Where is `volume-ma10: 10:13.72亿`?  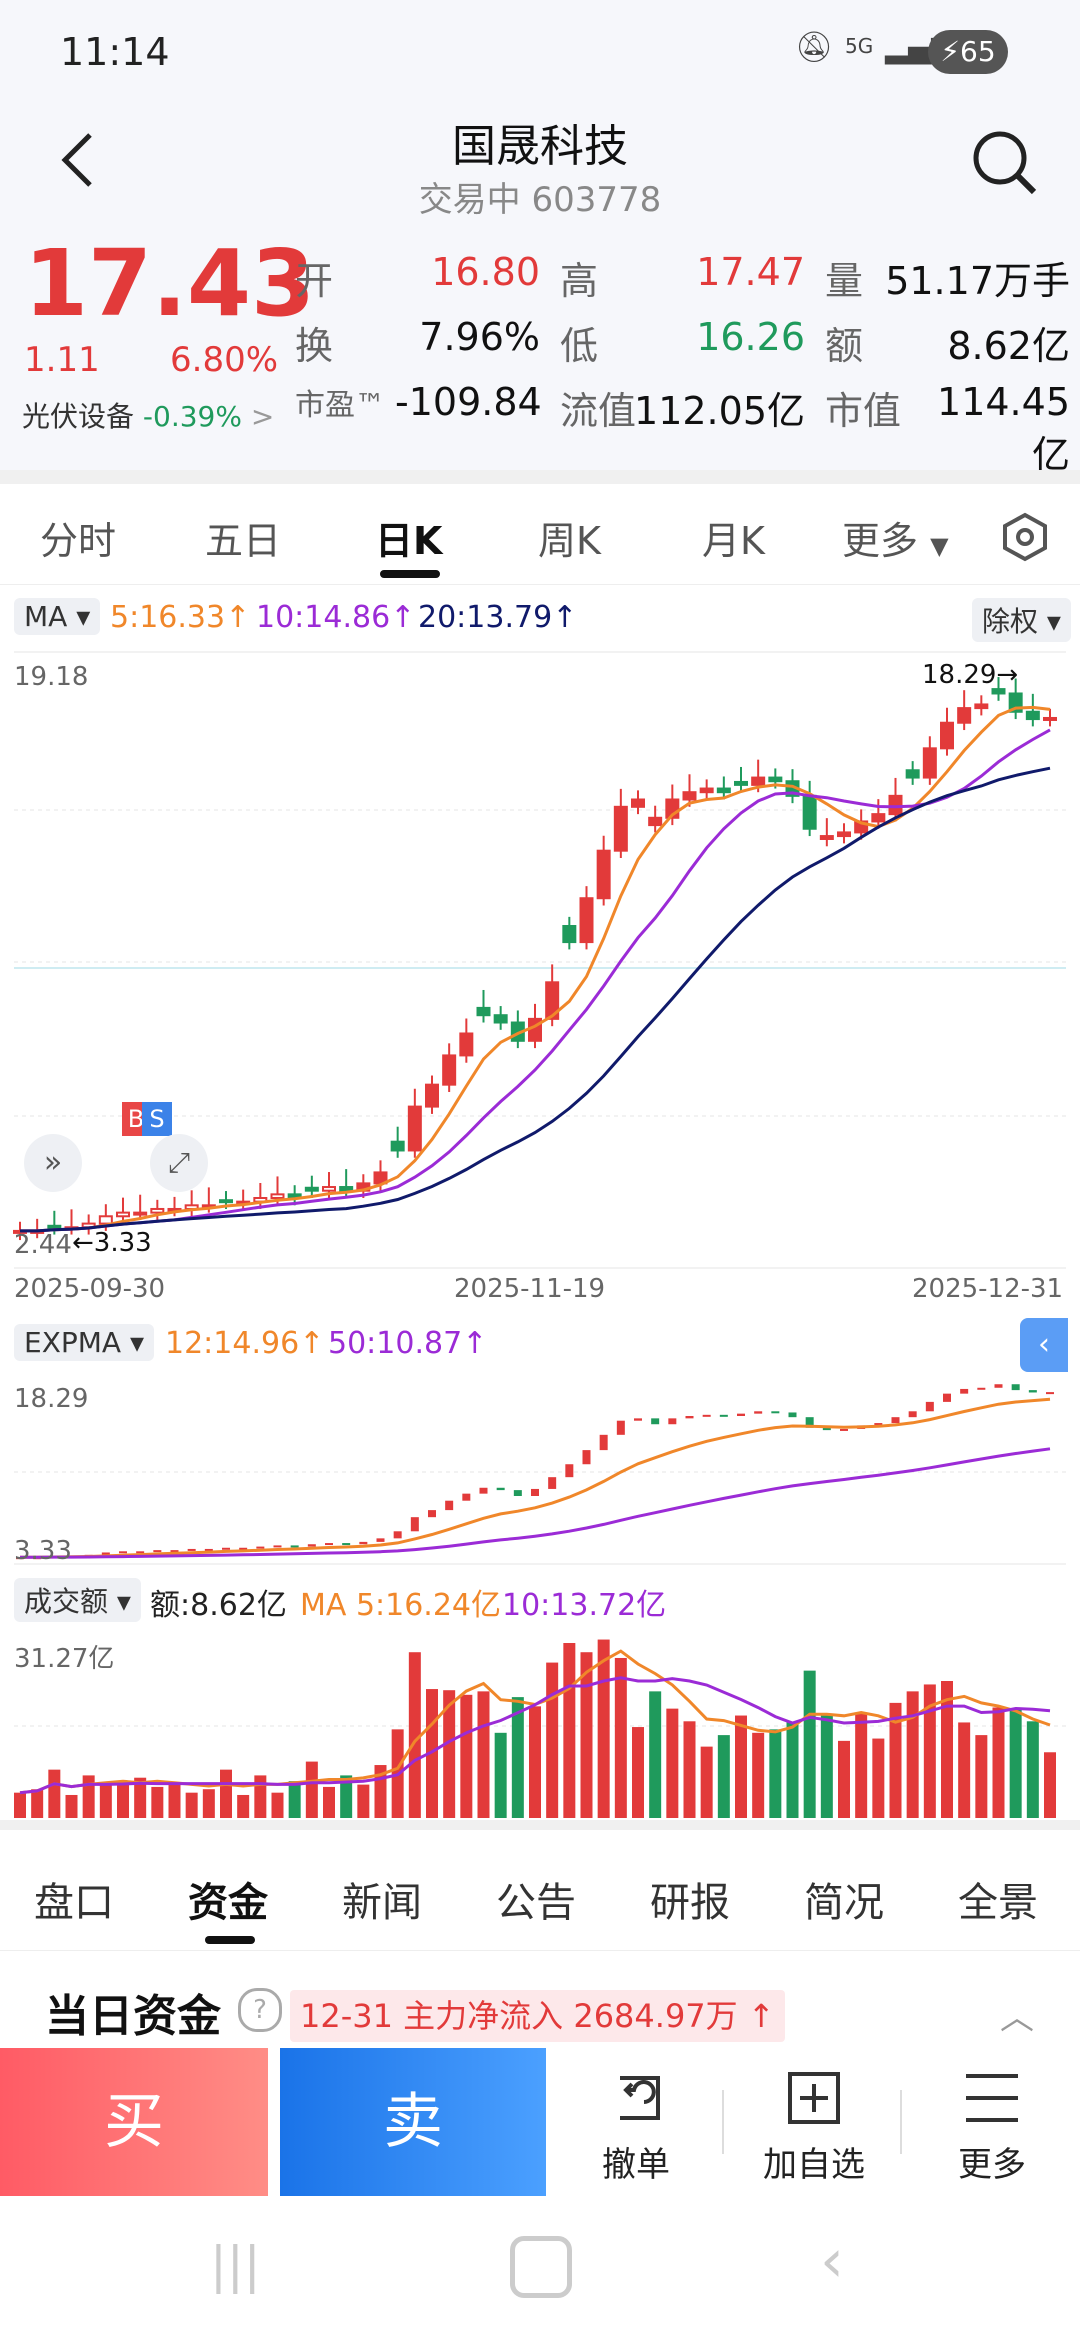
volume-ma10: 10:13.72亿 is located at coordinates (584, 1605).